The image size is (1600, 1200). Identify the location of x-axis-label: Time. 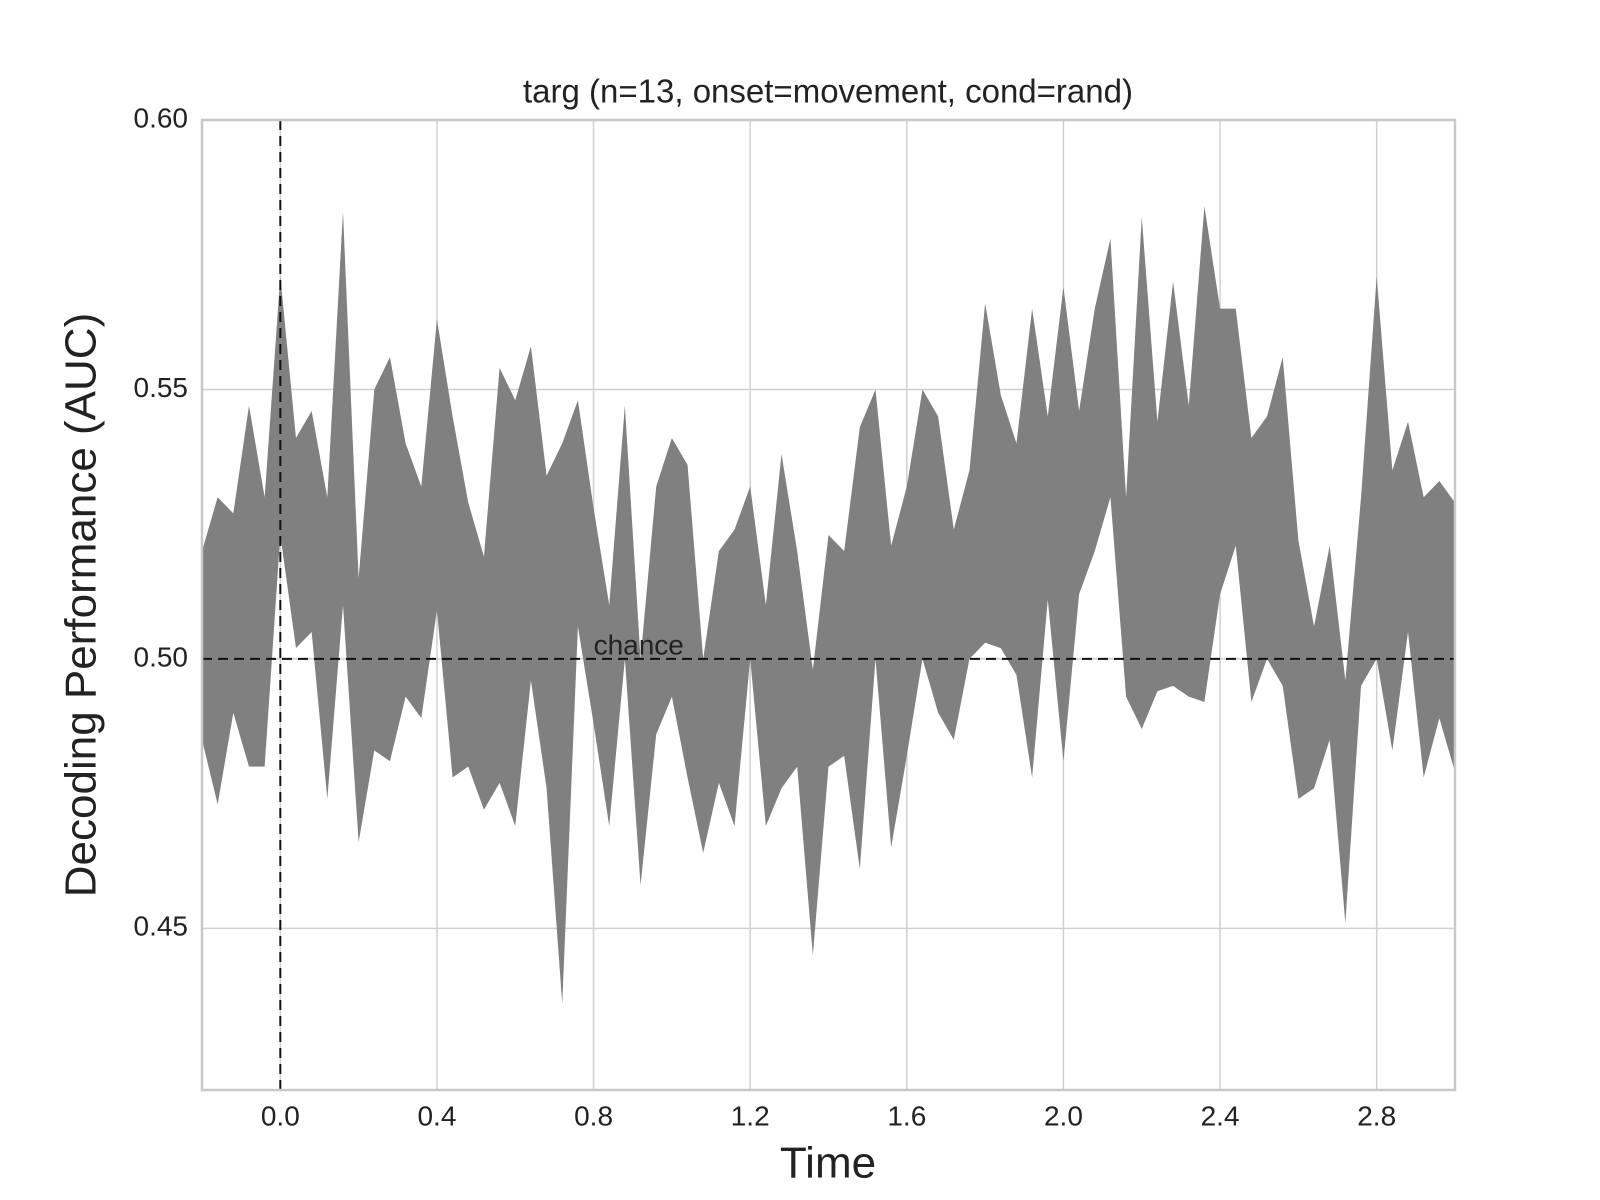
(828, 1163).